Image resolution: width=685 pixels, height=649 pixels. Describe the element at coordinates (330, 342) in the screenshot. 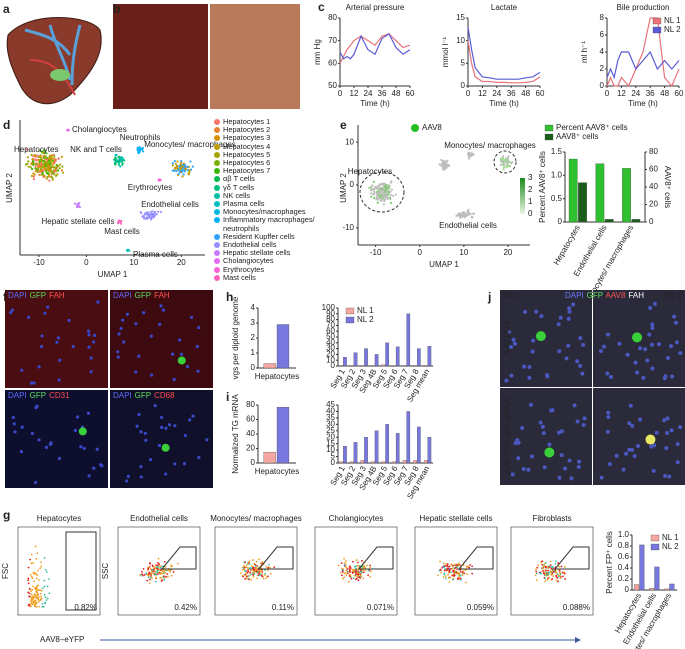

I see `y-tick-label: 40` at that location.